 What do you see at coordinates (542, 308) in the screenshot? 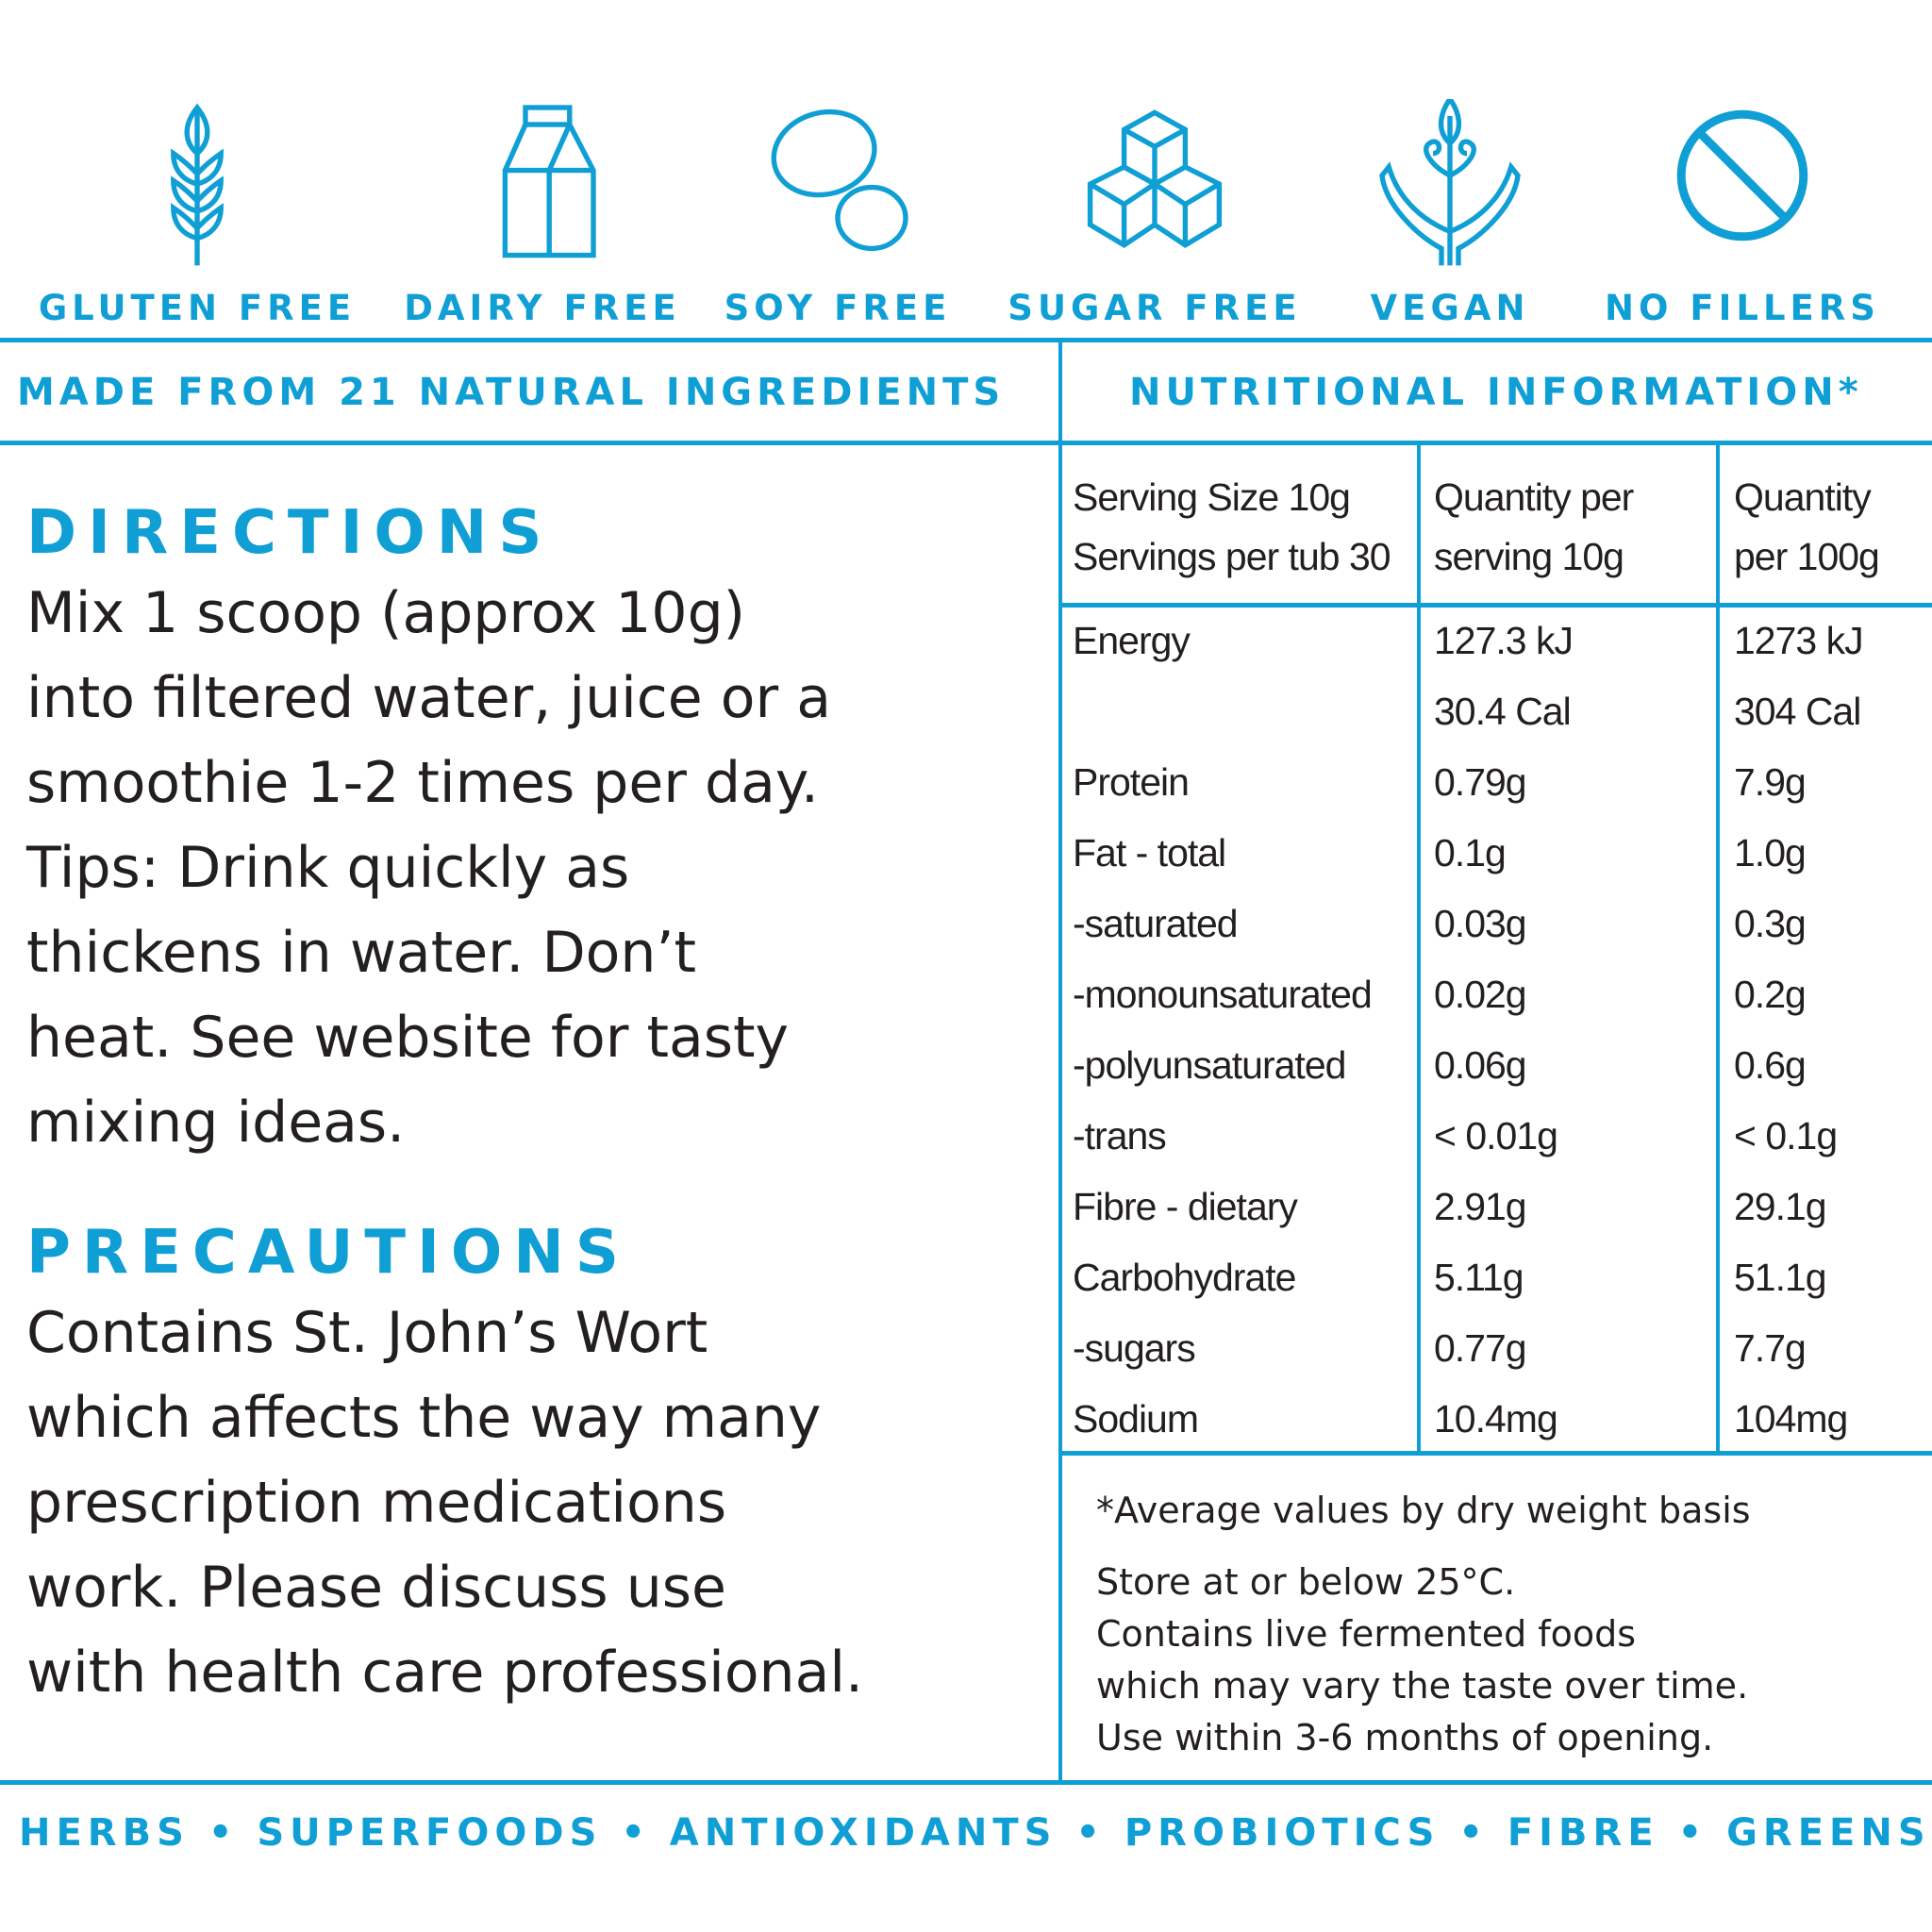
I see `badge-label: DAIRY FREE` at bounding box center [542, 308].